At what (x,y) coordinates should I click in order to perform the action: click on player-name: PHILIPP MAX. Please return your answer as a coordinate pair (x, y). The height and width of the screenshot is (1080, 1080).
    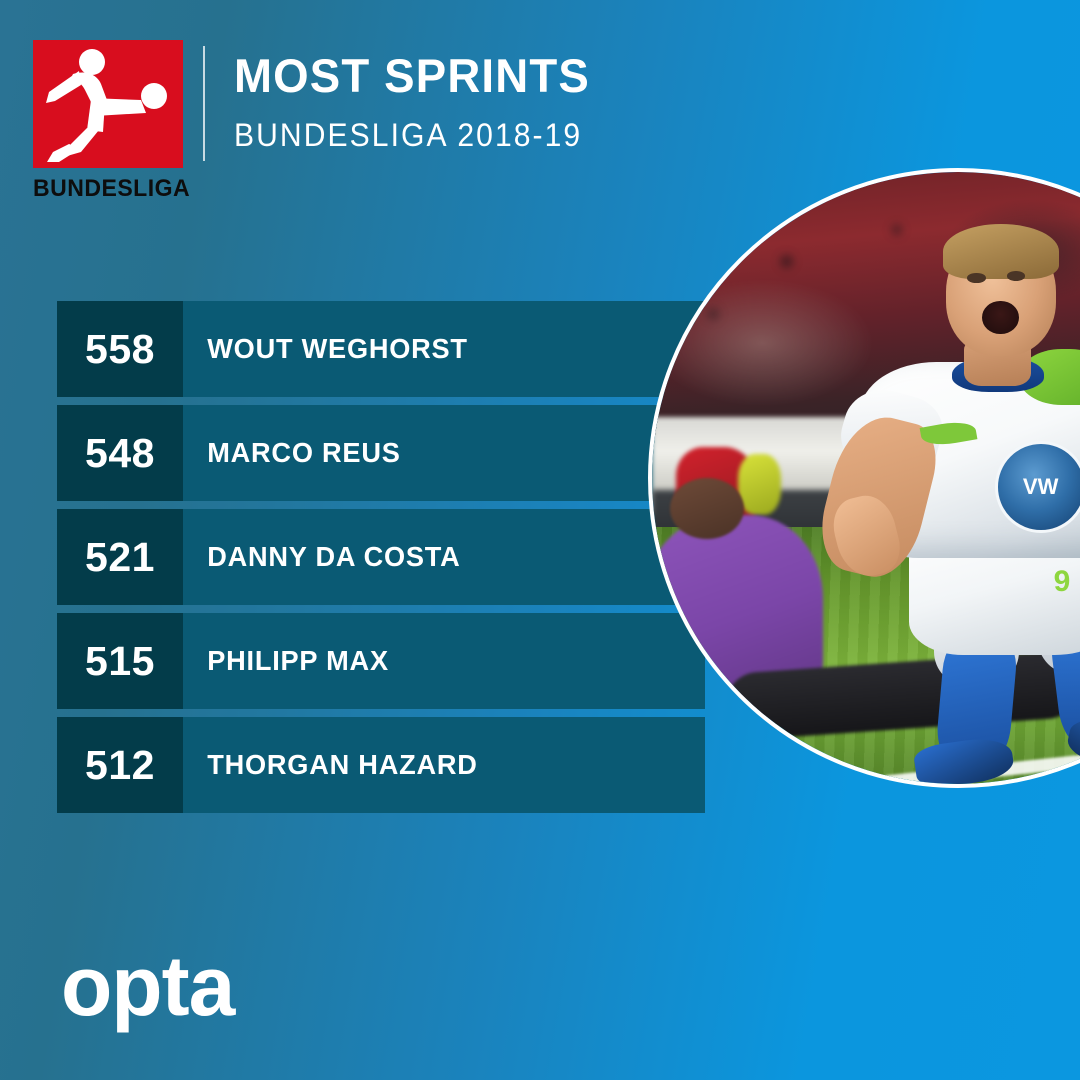
    Looking at the image, I should click on (298, 660).